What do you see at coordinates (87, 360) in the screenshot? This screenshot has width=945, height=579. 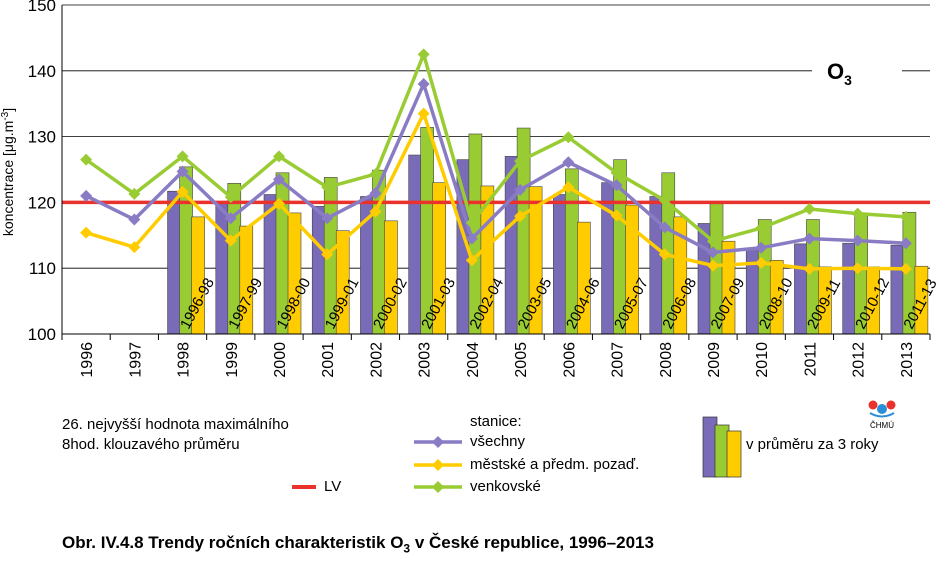 I see `x-tick-label-1996: 1996` at bounding box center [87, 360].